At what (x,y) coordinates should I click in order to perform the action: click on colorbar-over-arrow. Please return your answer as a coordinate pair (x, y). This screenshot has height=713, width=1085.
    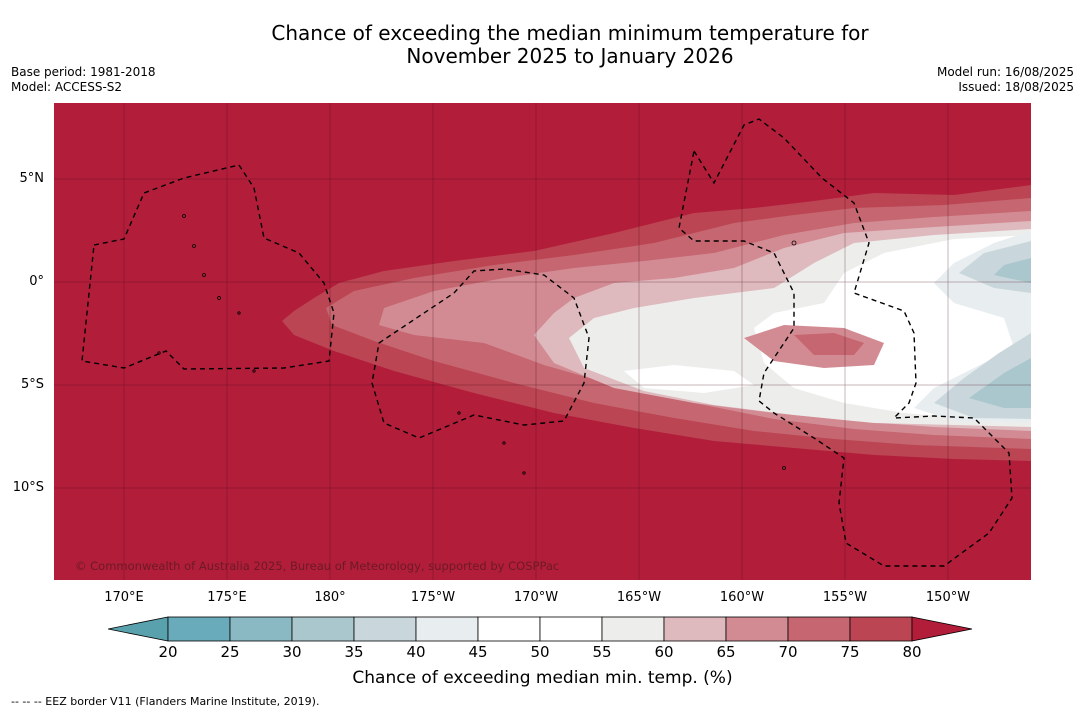
    Looking at the image, I should click on (942, 629).